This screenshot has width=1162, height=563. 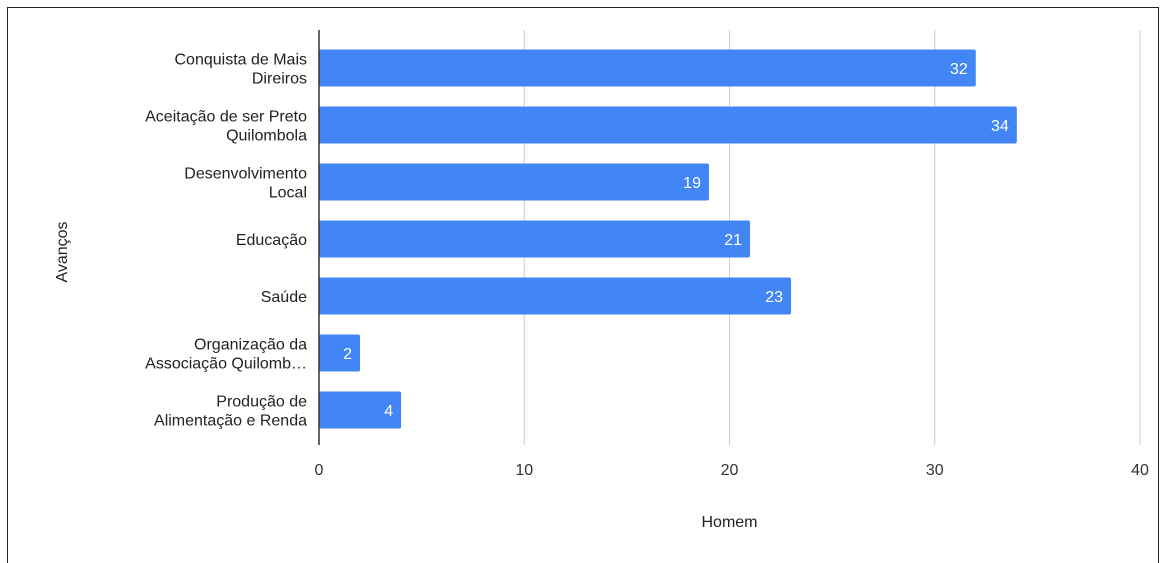 I want to click on x-tick-label: 30, so click(x=935, y=470).